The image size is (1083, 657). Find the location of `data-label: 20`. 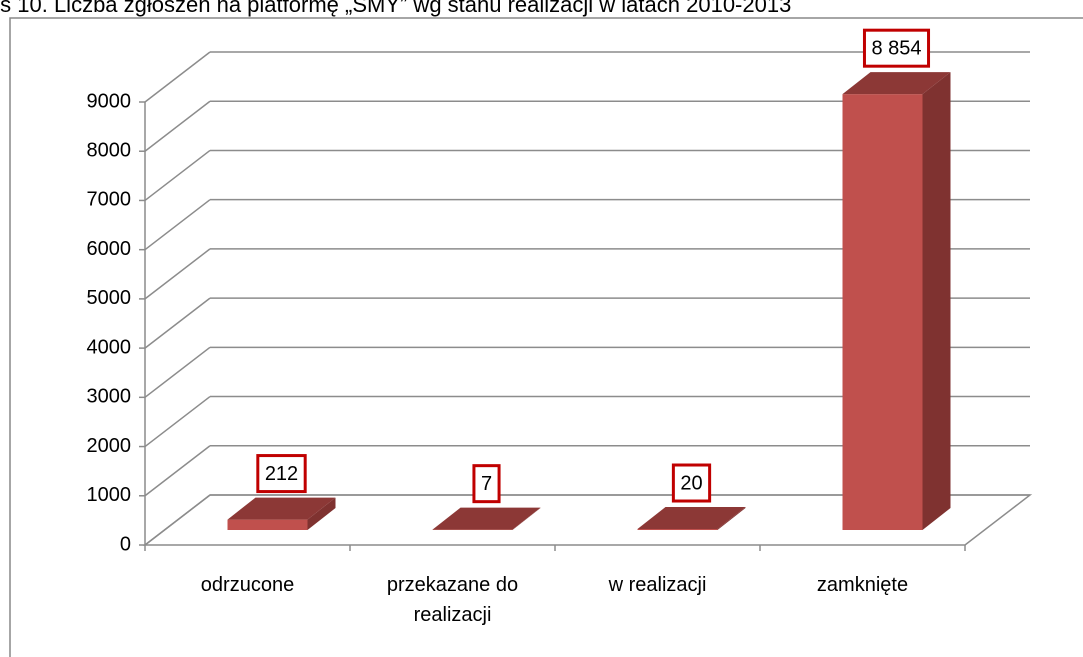

data-label: 20 is located at coordinates (691, 483).